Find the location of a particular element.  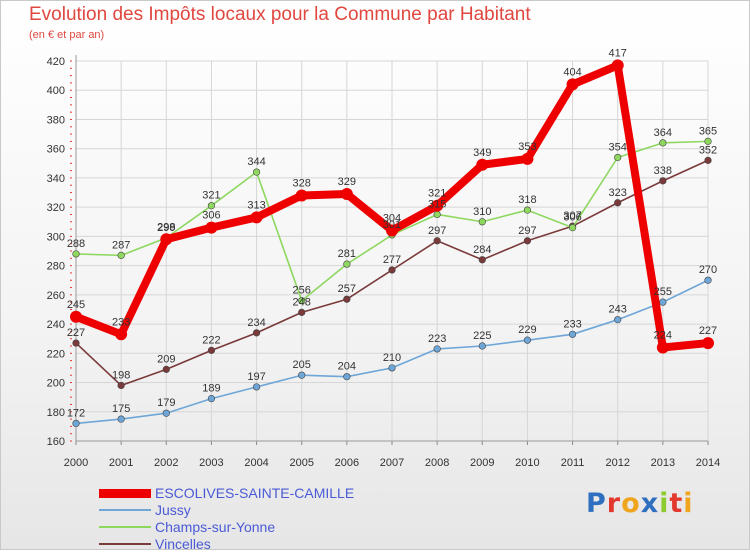

data-label: 229 is located at coordinates (527, 330).